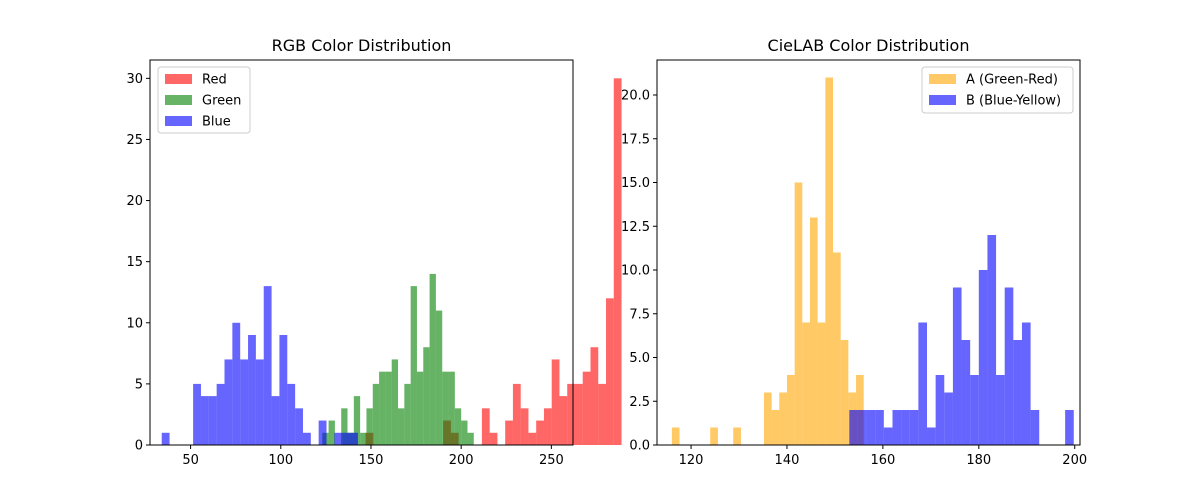 Image resolution: width=1200 pixels, height=500 pixels. Describe the element at coordinates (134, 79) in the screenshot. I see `y-tick-label: 30` at that location.